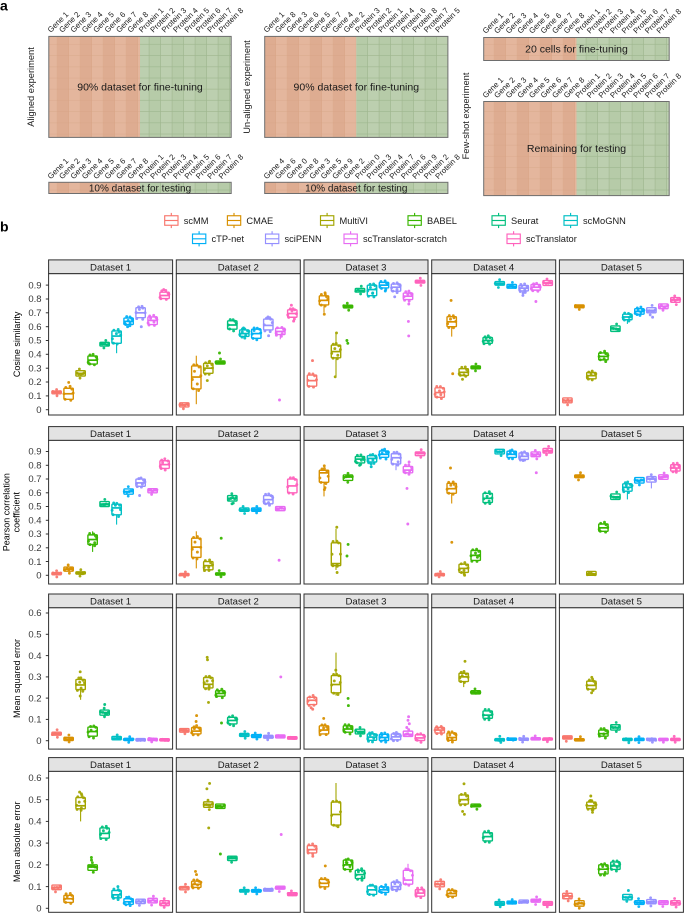  What do you see at coordinates (228, 239) in the screenshot?
I see `svg-text: cTP-net` at bounding box center [228, 239].